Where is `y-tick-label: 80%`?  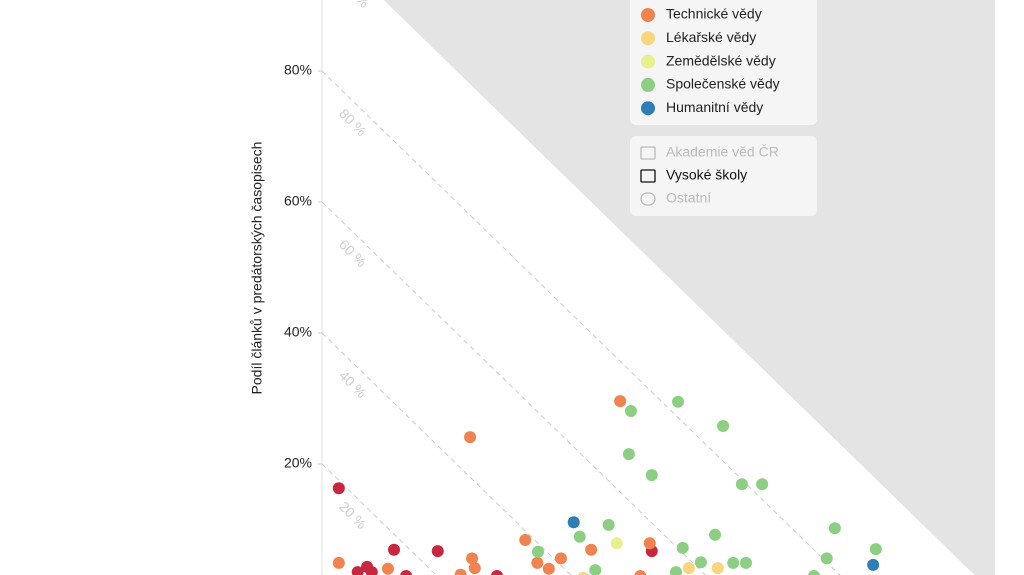 y-tick-label: 80% is located at coordinates (298, 70).